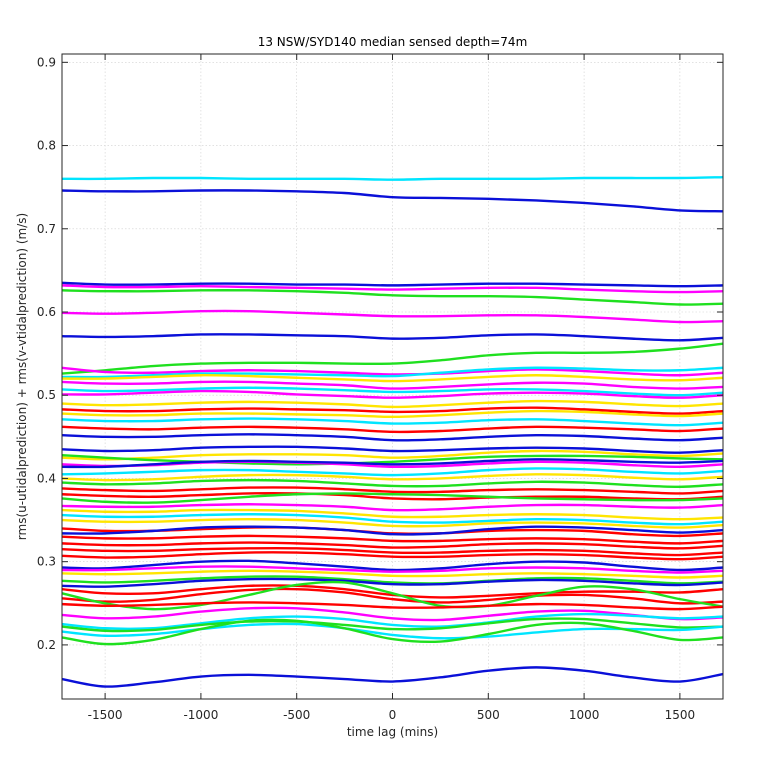 The width and height of the screenshot is (760, 760). What do you see at coordinates (105, 715) in the screenshot?
I see `x-tick-label: -1500` at bounding box center [105, 715].